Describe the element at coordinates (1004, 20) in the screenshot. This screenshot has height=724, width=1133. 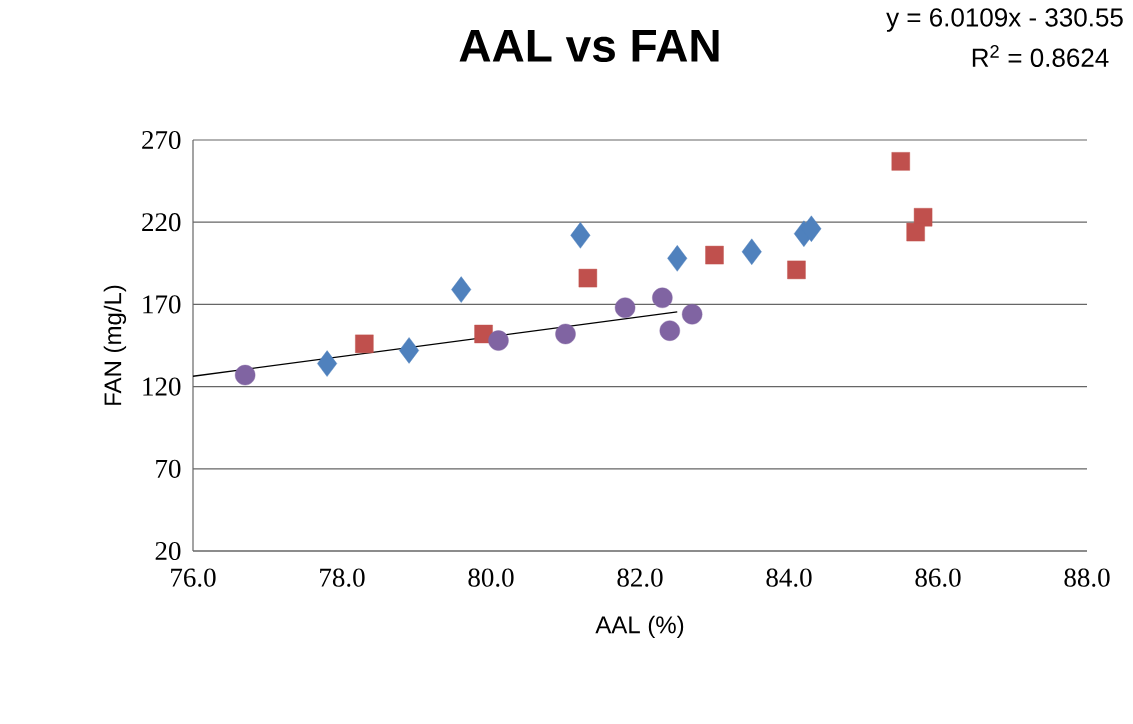
I see `text: y = 6.0109x - 330.55` at that location.